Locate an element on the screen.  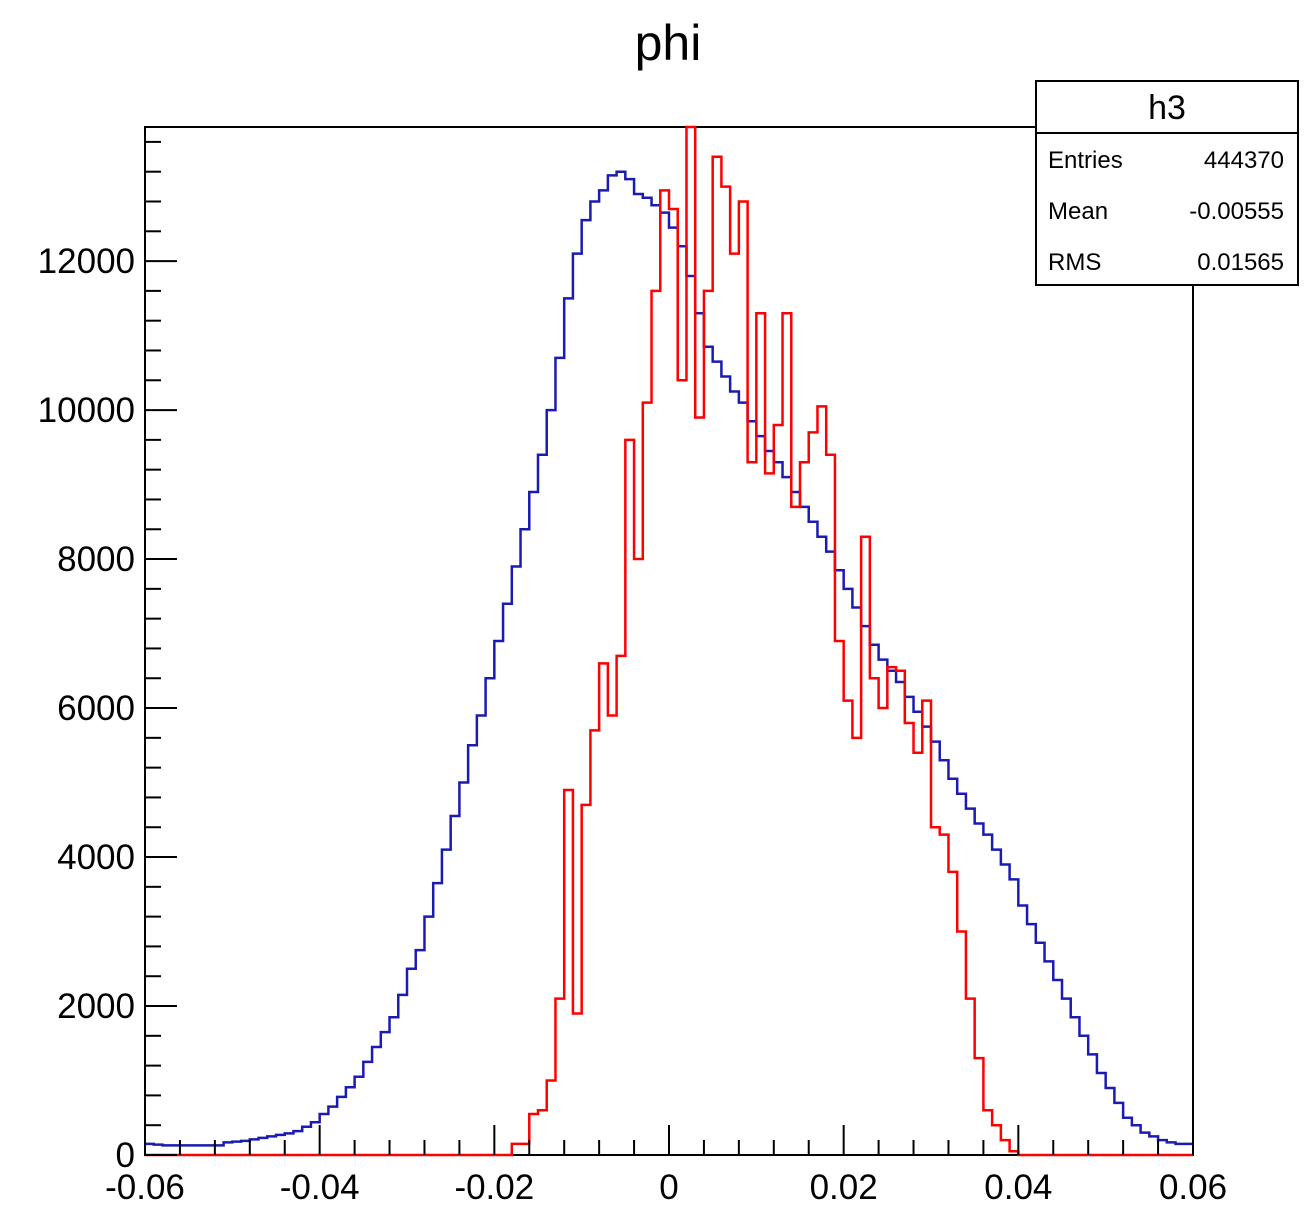
x-tick-label: 0.06 is located at coordinates (1193, 1187).